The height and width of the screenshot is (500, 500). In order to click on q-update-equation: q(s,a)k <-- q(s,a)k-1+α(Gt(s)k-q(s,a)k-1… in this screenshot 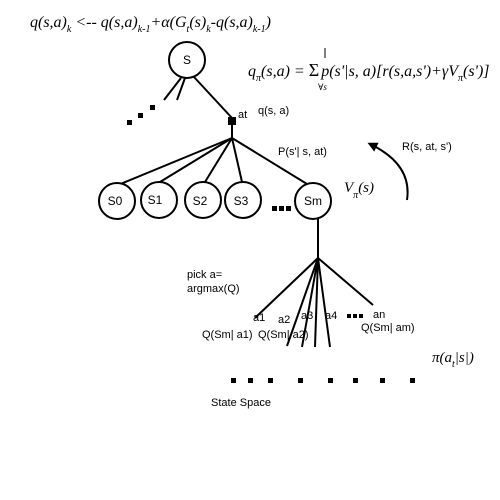, I will do `click(150, 24)`.